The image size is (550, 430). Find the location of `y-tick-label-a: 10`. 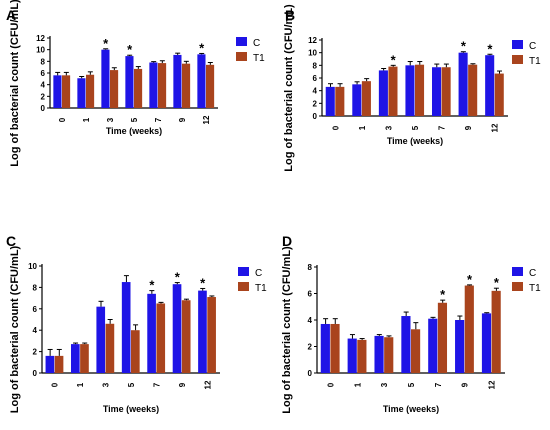

y-tick-label-a: 10 is located at coordinates (40, 50).